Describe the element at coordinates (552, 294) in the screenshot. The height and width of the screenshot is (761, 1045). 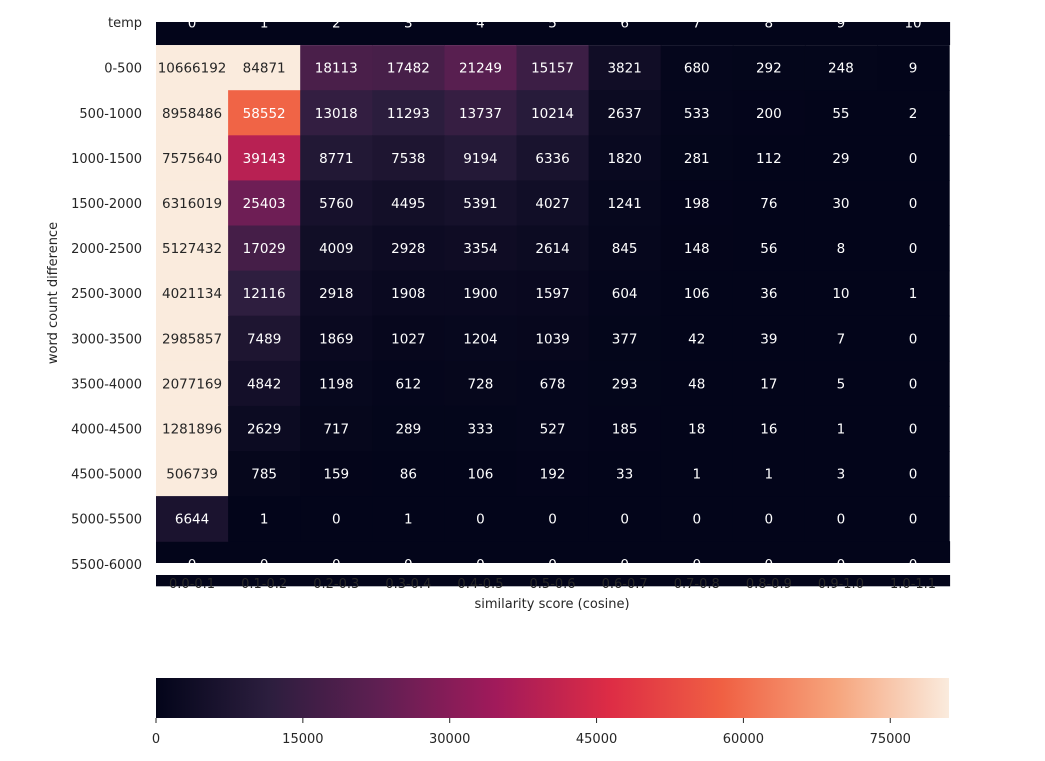
I see `heatmap-cell-label: 1597` at that location.